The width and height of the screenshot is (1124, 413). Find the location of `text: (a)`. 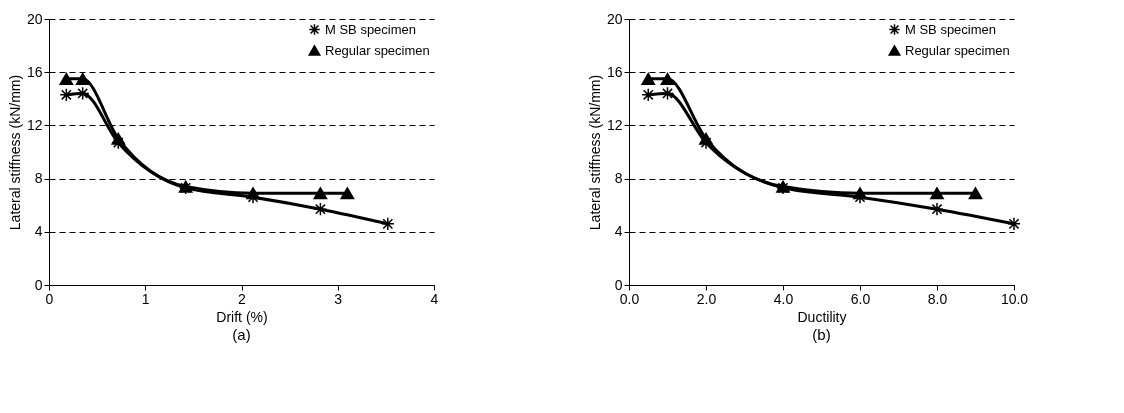

text: (a) is located at coordinates (241, 334).